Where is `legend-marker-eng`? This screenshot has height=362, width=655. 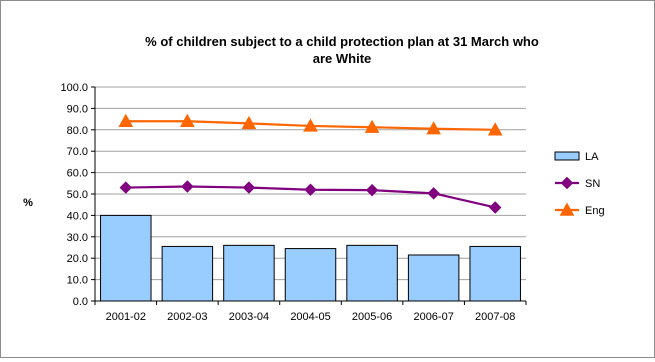
legend-marker-eng is located at coordinates (567, 209).